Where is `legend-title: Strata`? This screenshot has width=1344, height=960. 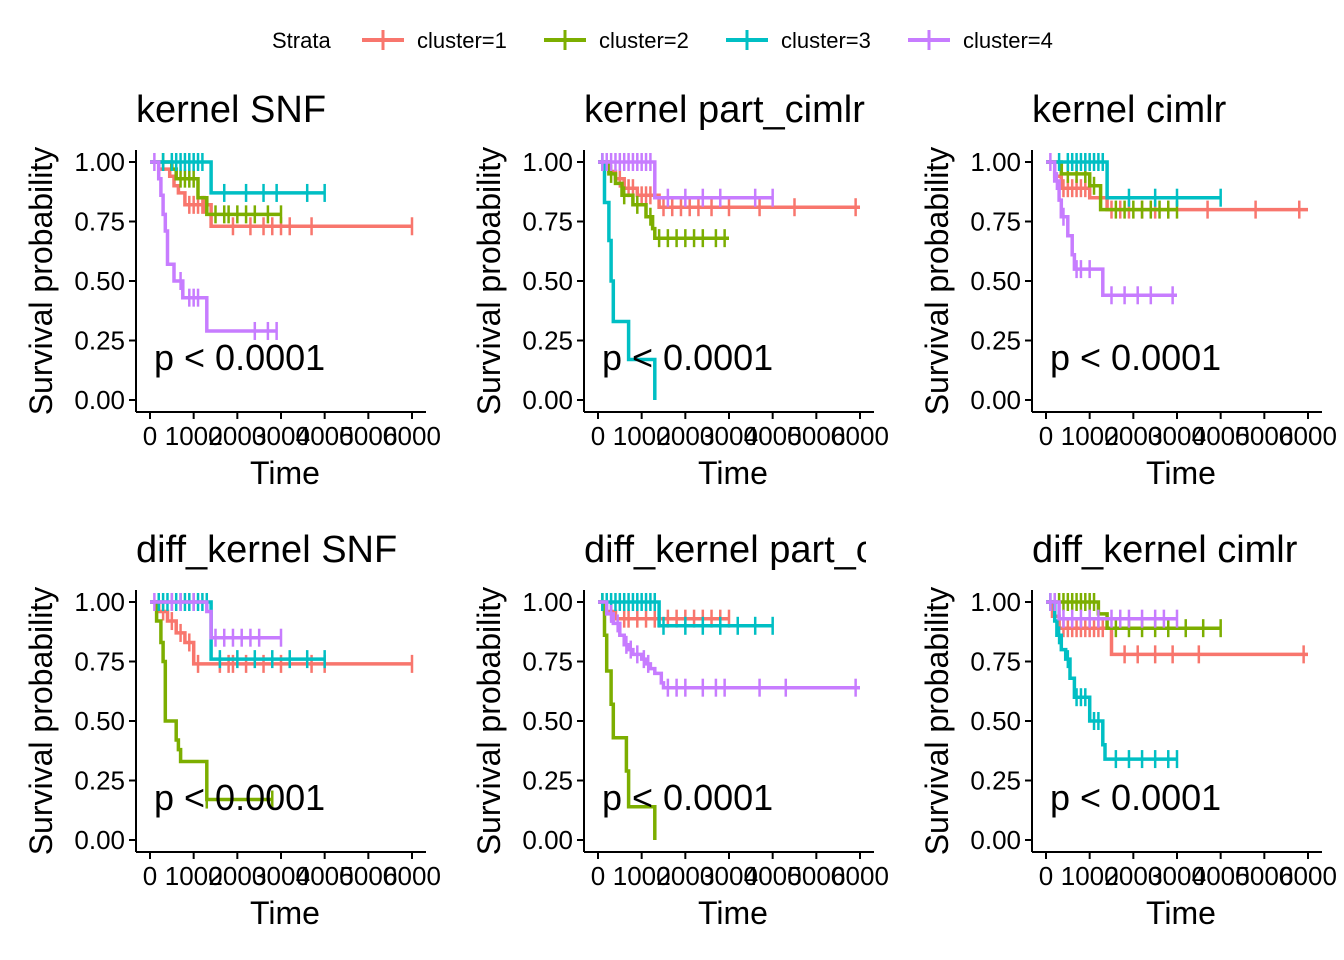 legend-title: Strata is located at coordinates (301, 40).